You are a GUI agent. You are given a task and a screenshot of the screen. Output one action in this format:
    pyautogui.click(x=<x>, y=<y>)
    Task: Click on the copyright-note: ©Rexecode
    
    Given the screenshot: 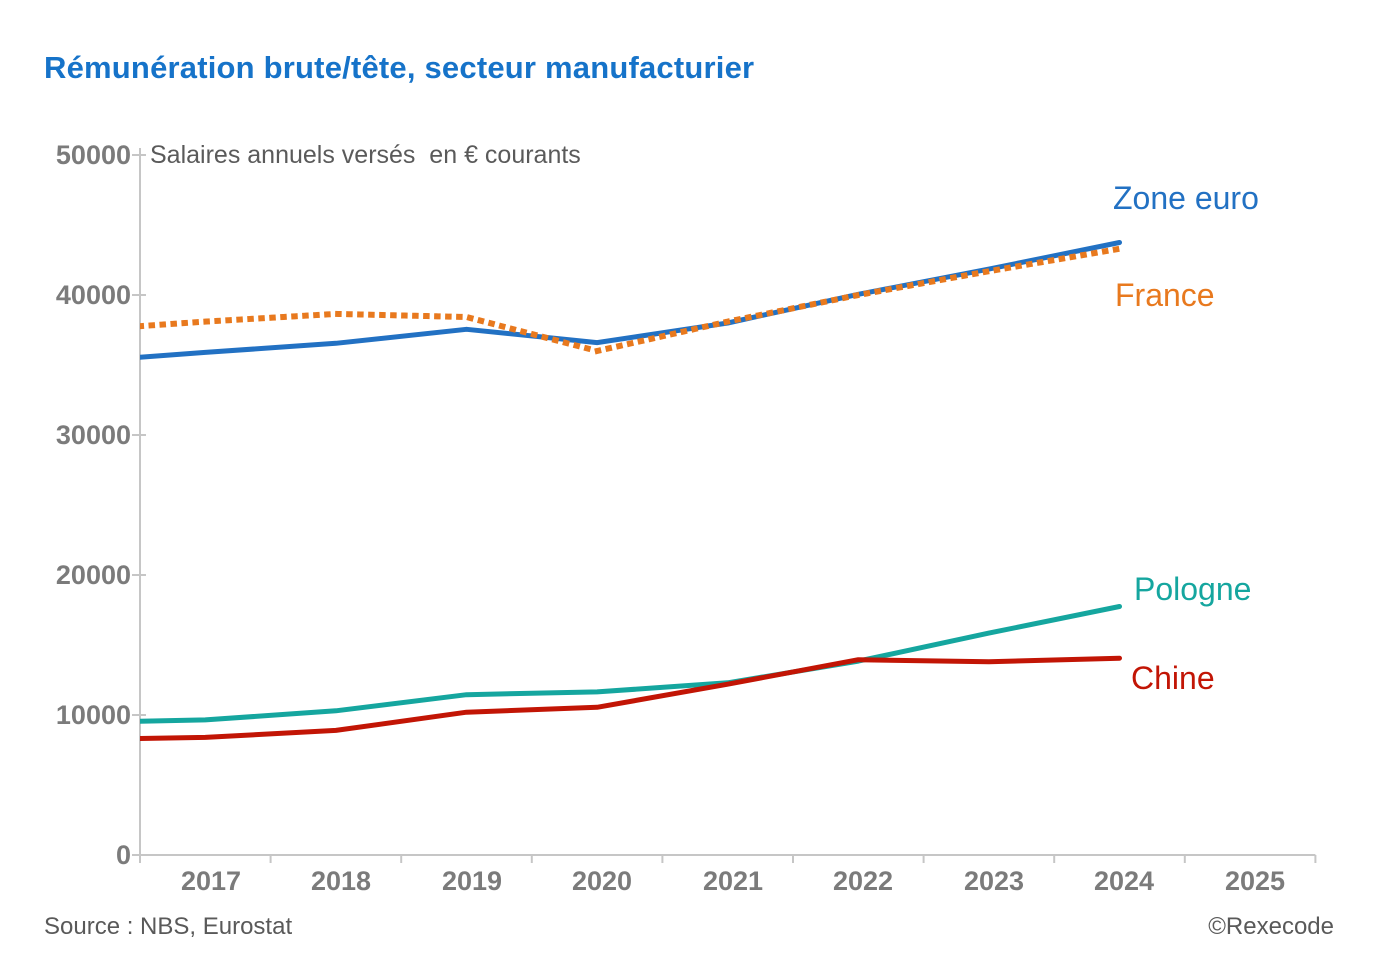 What is the action you would take?
    pyautogui.click(x=1271, y=926)
    